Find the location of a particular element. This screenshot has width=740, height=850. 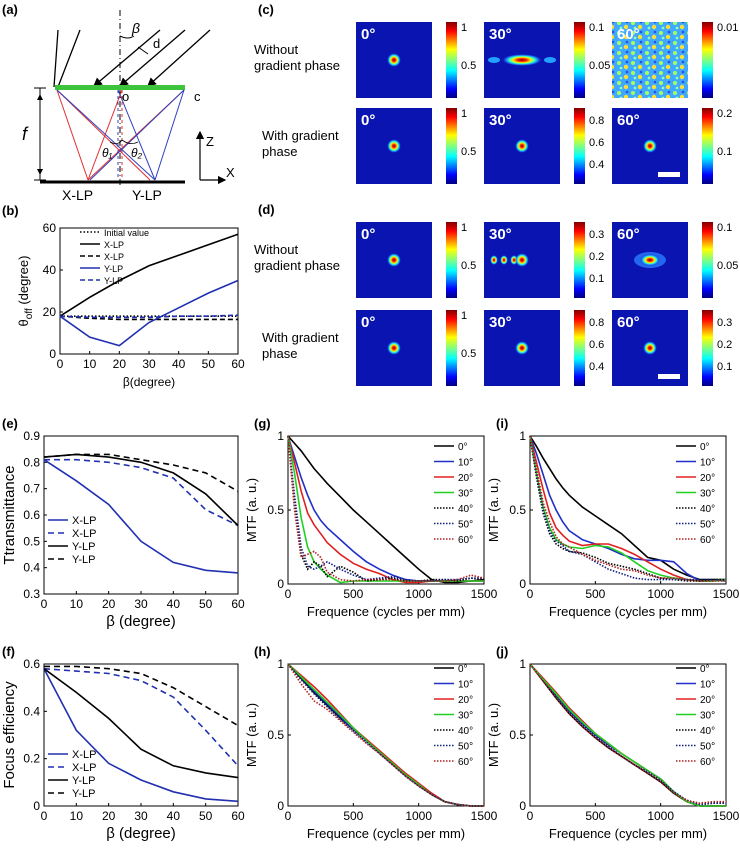

psf-image: 0° 1 0.5 is located at coordinates (416, 348).